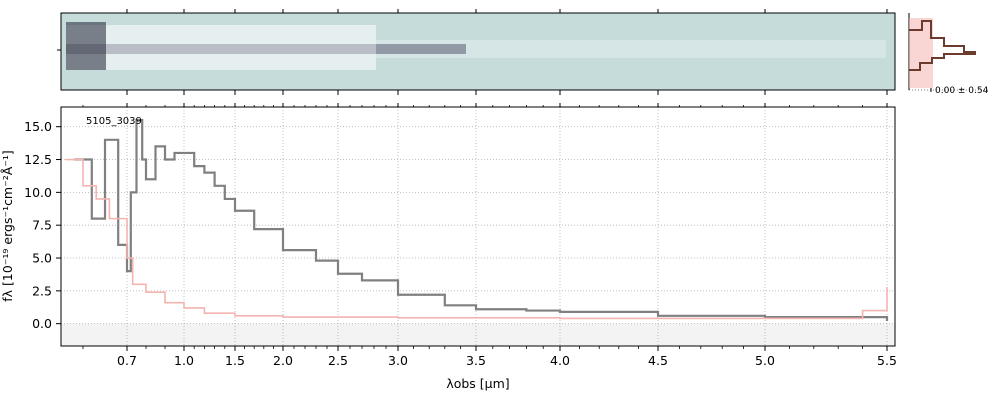 The width and height of the screenshot is (1000, 400). Describe the element at coordinates (38, 126) in the screenshot. I see `y-tick-label: 15.0` at that location.